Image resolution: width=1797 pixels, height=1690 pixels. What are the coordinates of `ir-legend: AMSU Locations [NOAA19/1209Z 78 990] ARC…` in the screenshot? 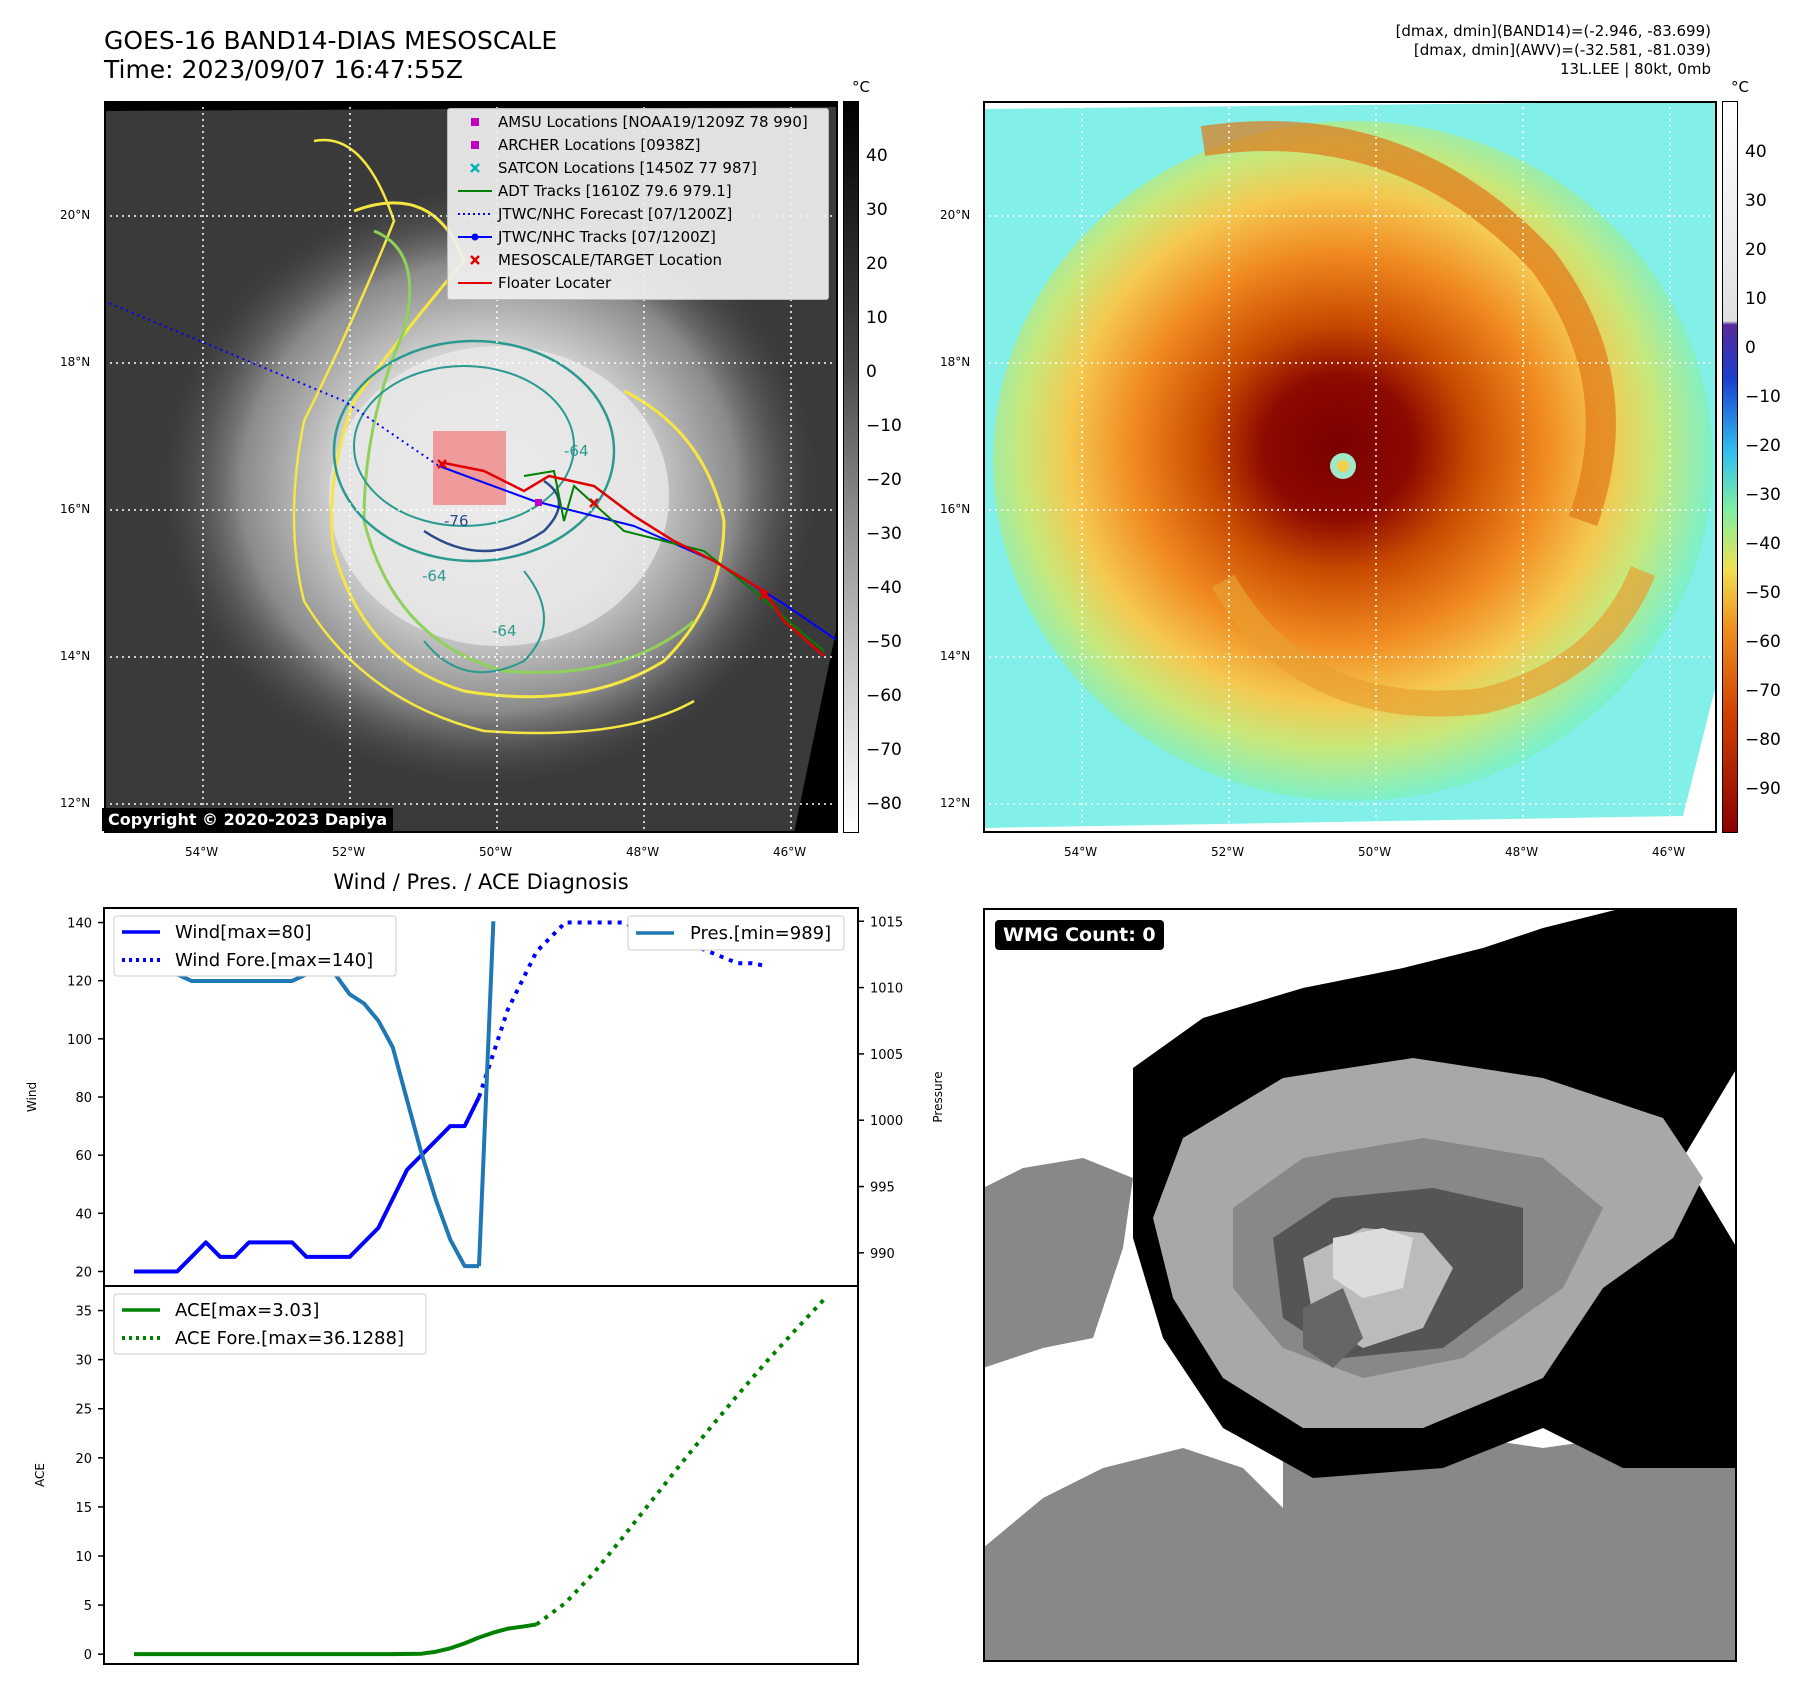 It's located at (638, 204).